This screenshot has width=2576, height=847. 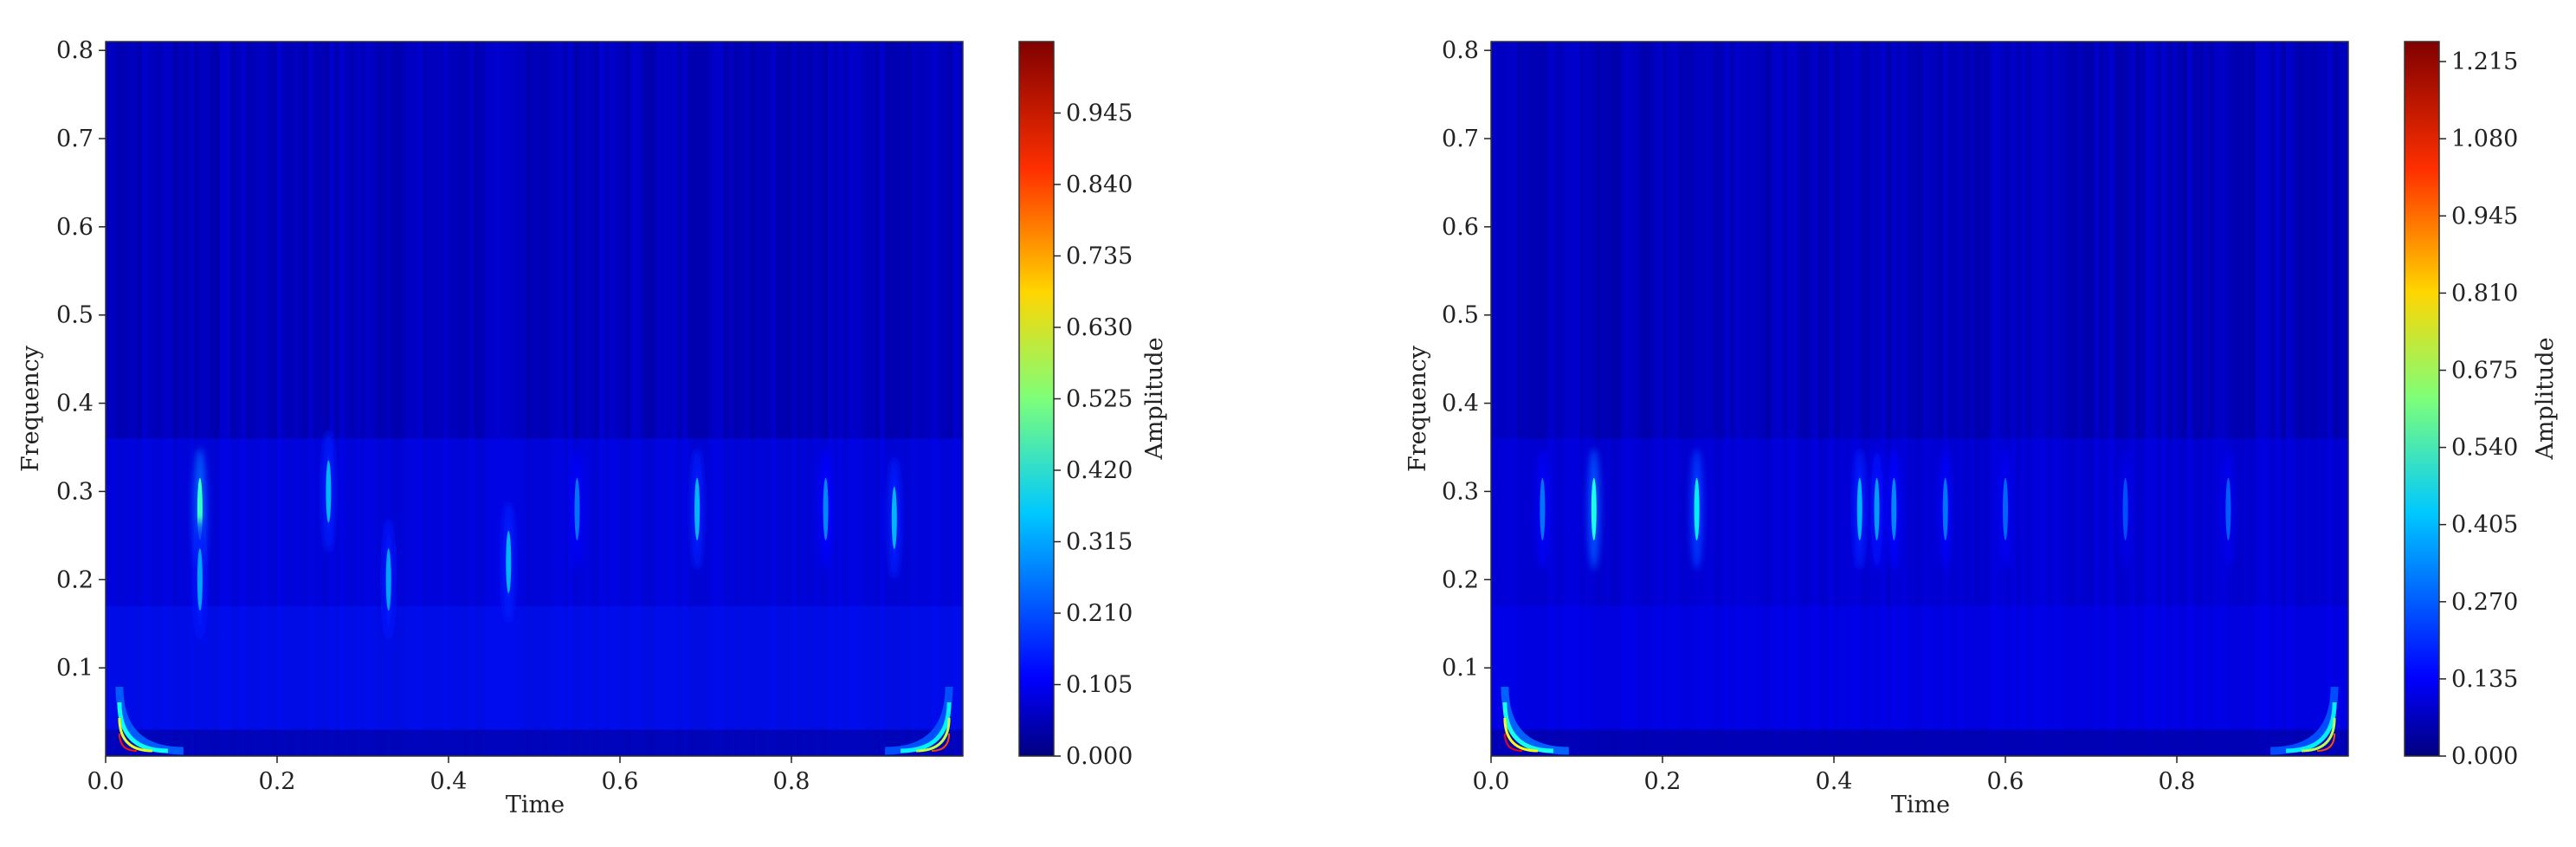 What do you see at coordinates (2484, 371) in the screenshot?
I see `colorbar-tick-label: 0.675` at bounding box center [2484, 371].